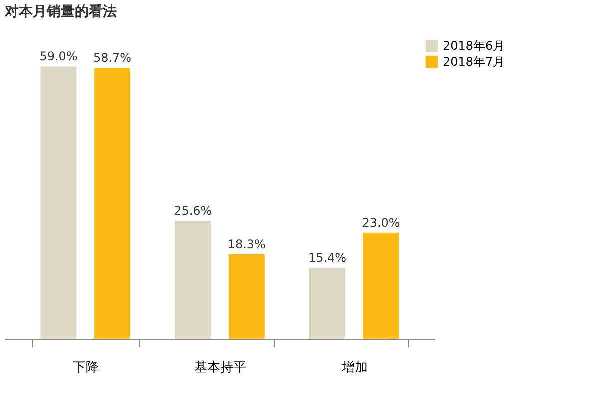  I want to click on x-tick-label: 增加, so click(354, 368).